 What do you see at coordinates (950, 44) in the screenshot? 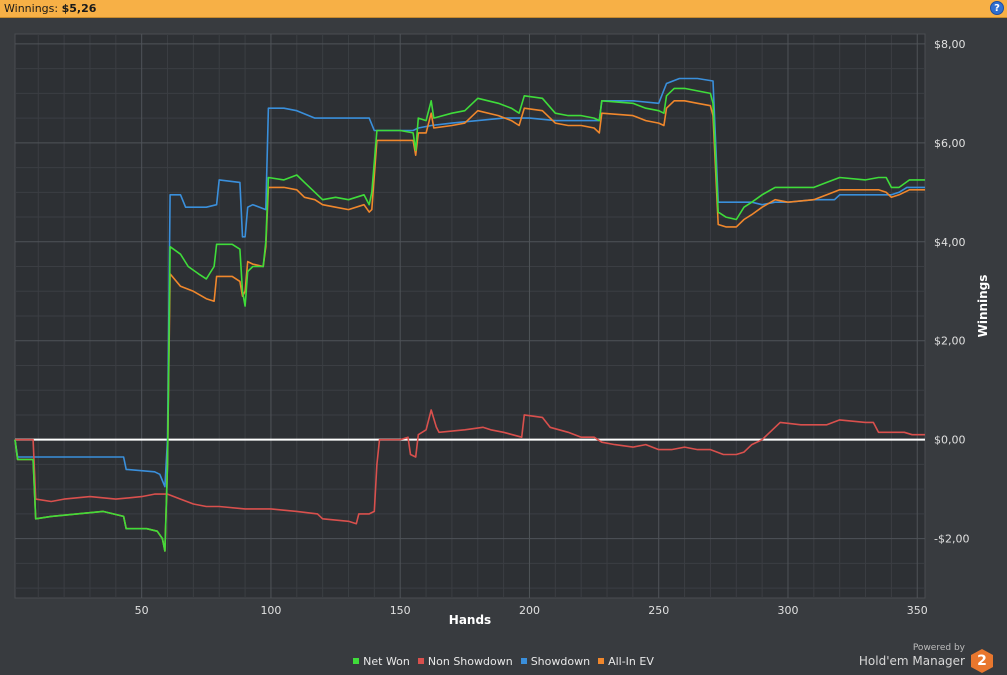
I see `y-tick-label: $8,00` at bounding box center [950, 44].